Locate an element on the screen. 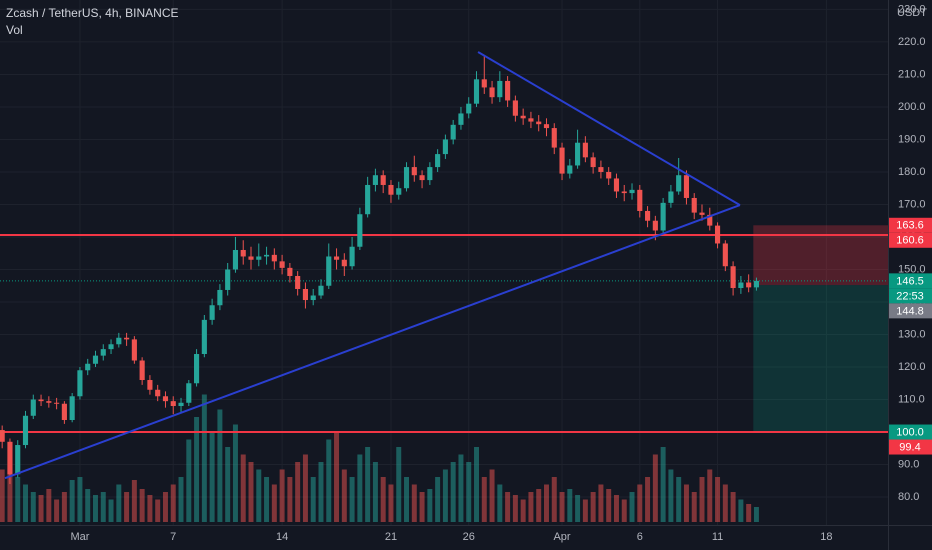 The width and height of the screenshot is (932, 550). y-tick-label: 200.0 is located at coordinates (912, 107).